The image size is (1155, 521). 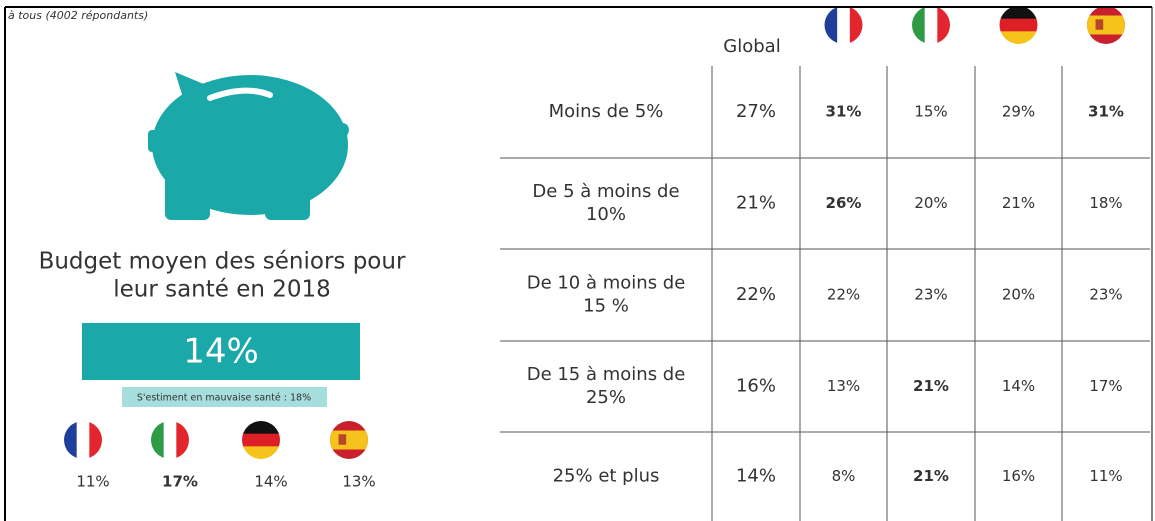 I want to click on row-label: 25% et plus, so click(x=606, y=476).